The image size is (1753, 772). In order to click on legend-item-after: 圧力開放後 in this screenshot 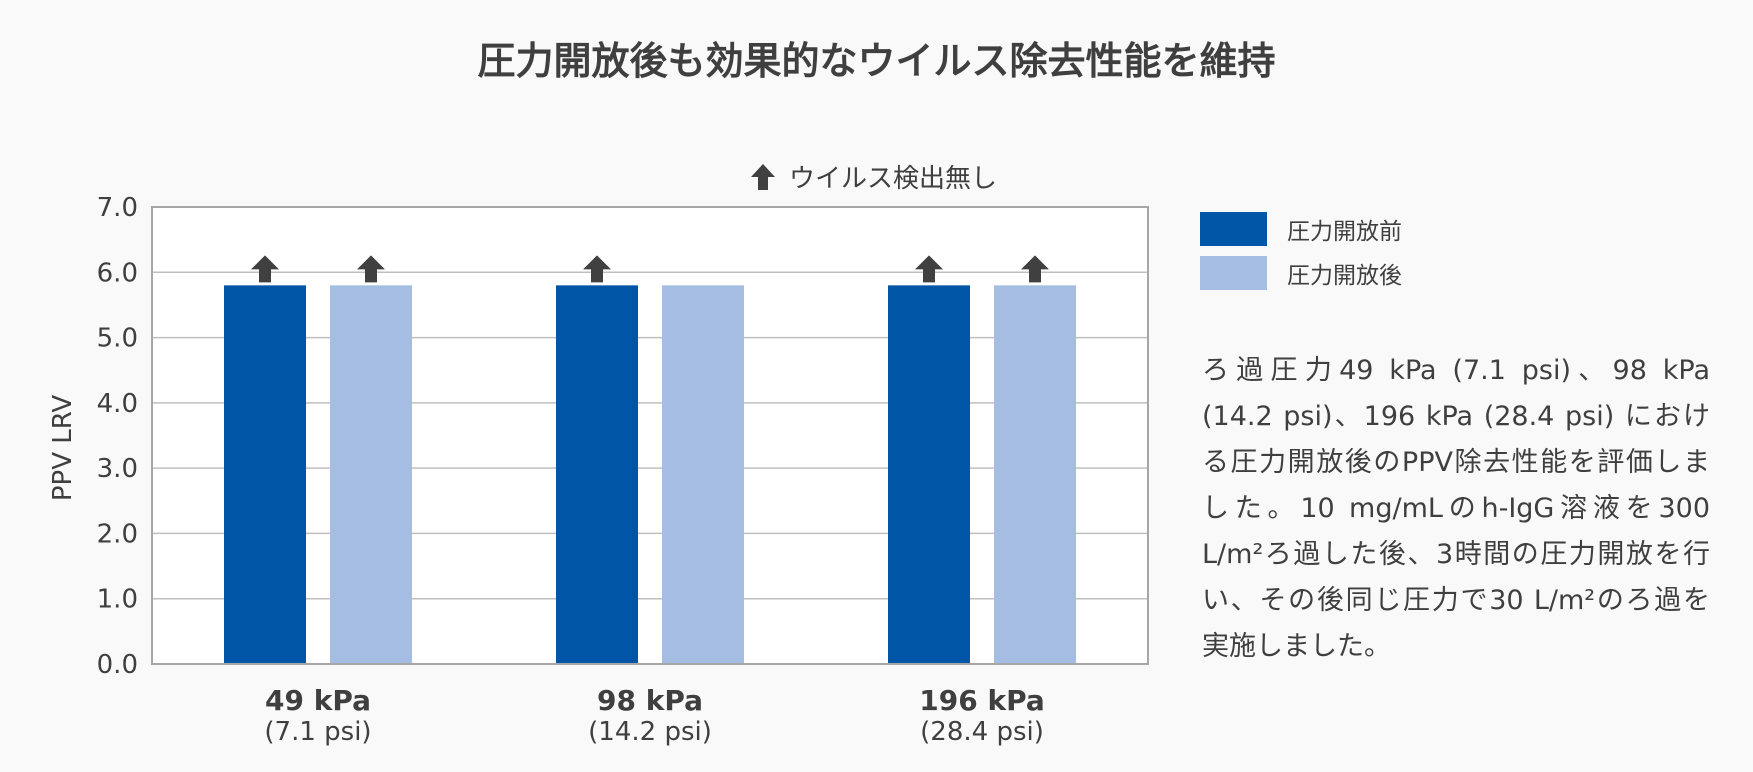, I will do `click(1301, 273)`.